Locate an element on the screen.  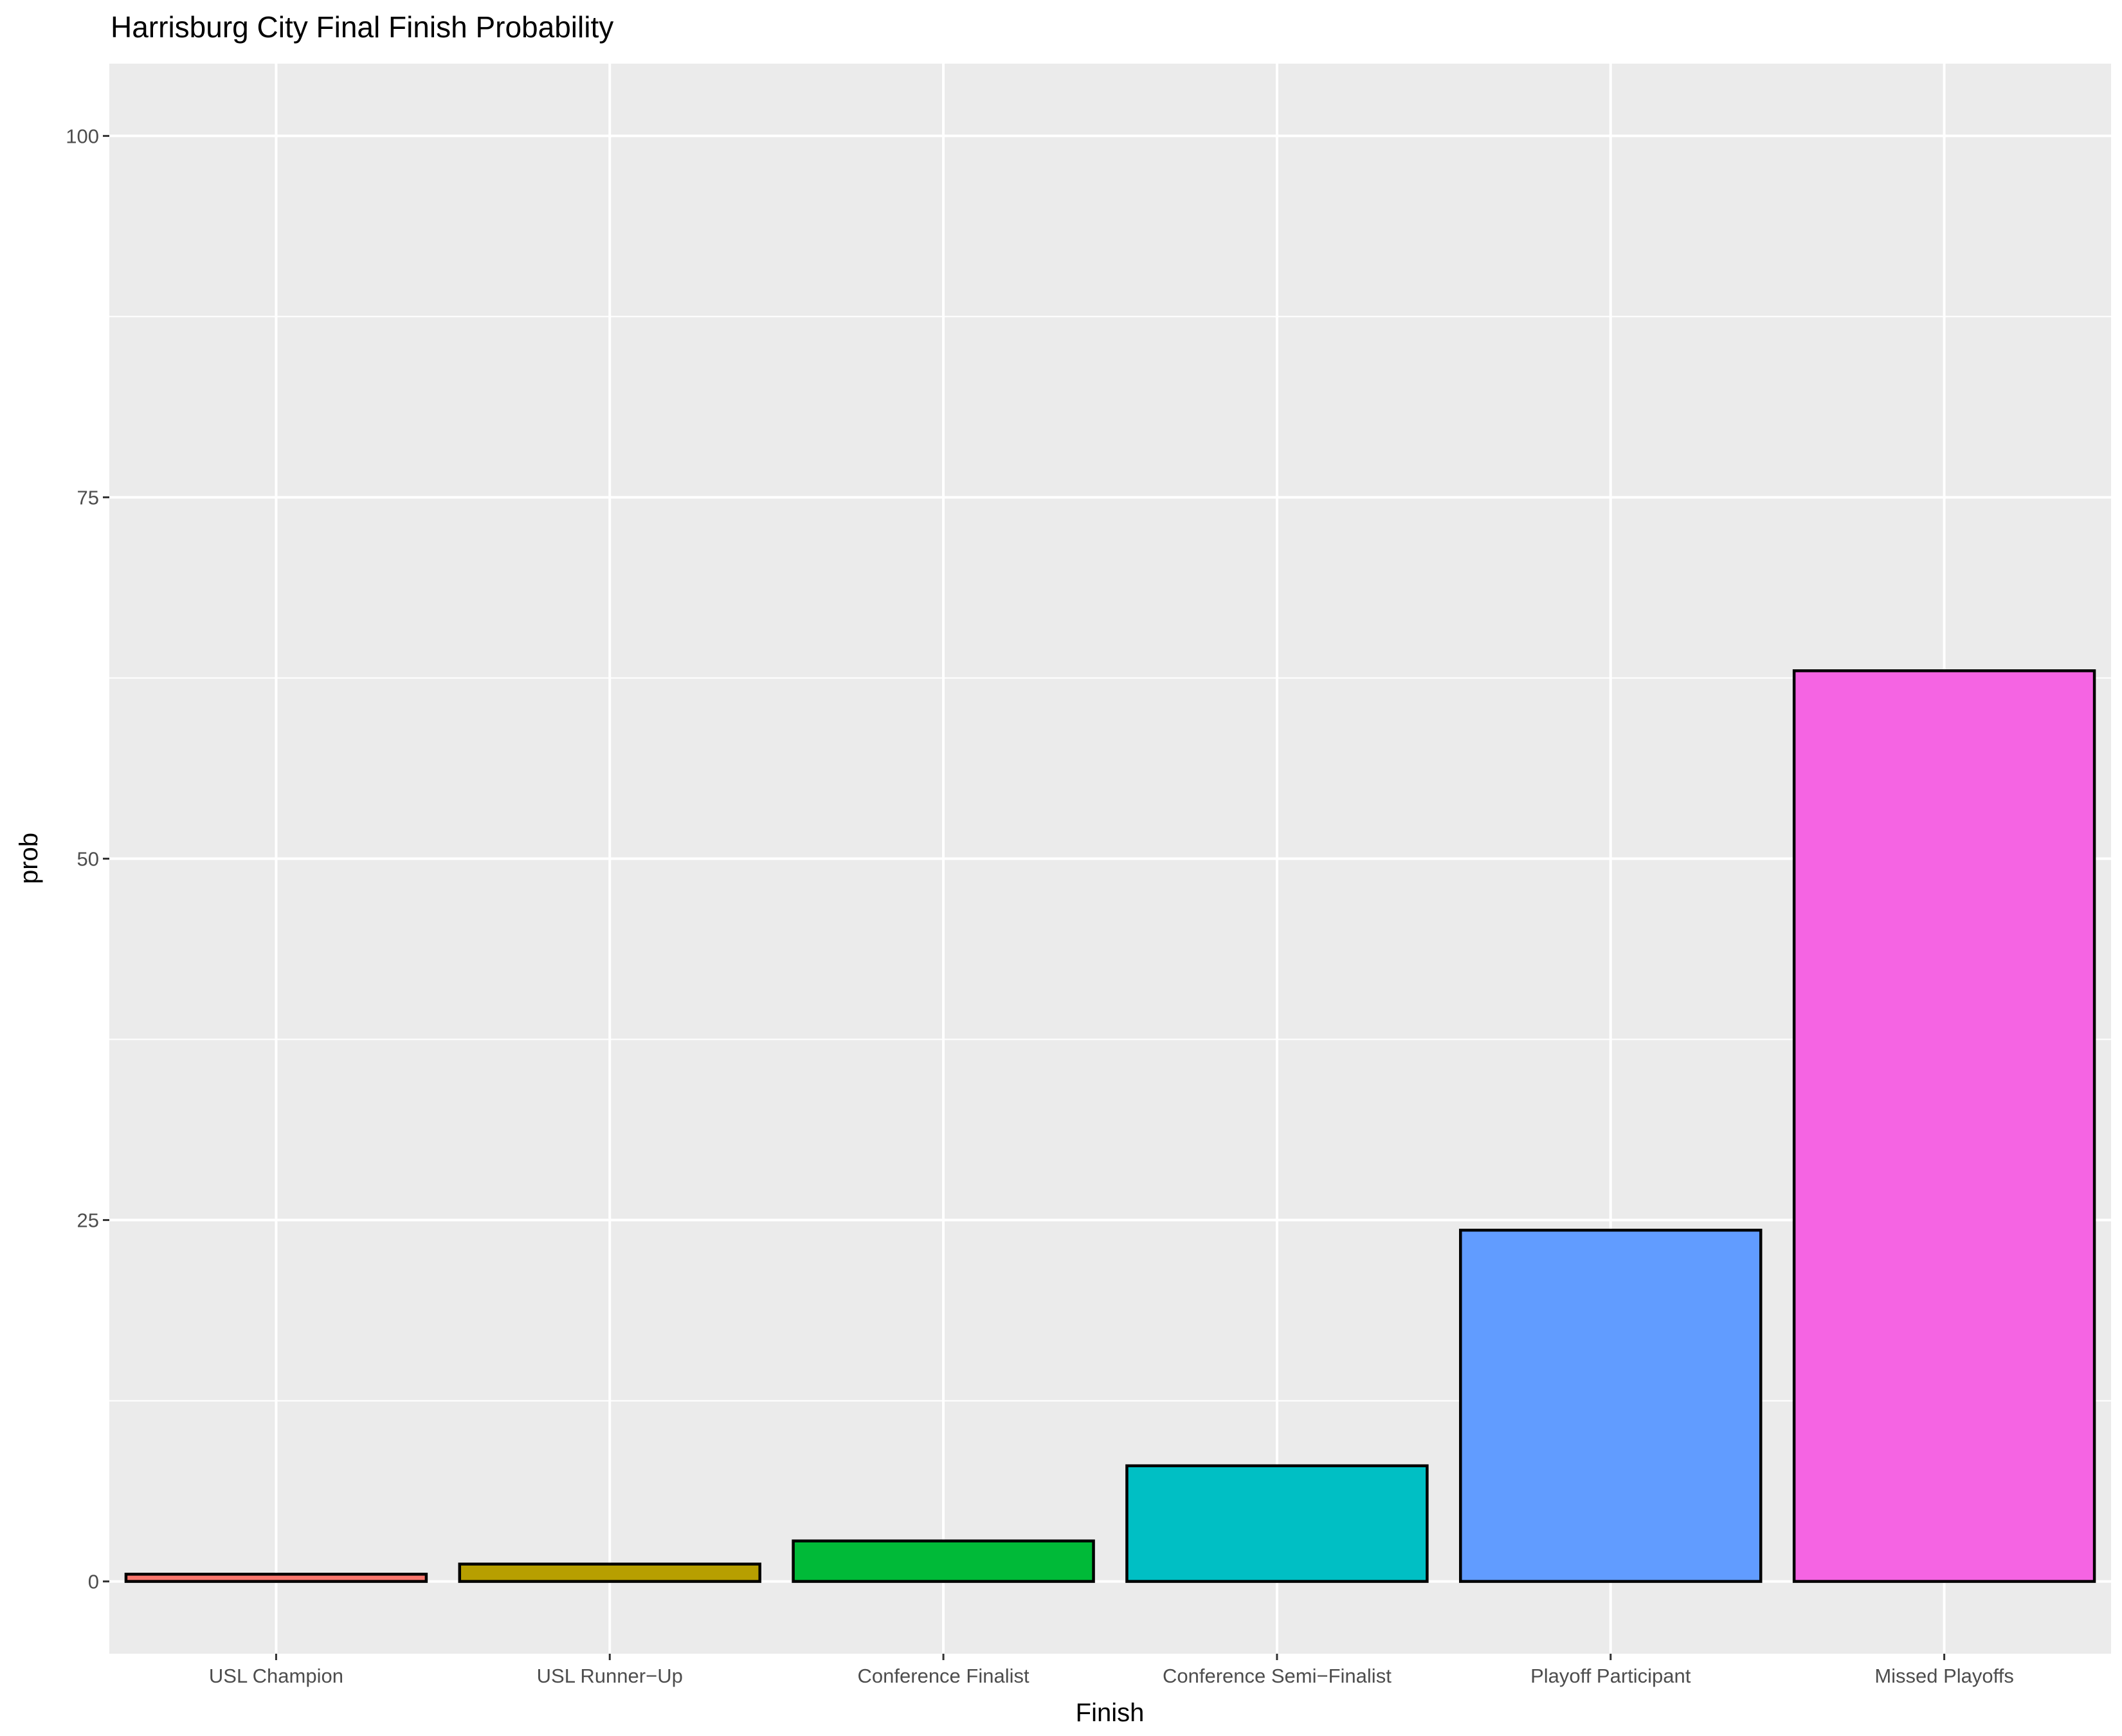
chart-title: Harrisburg City Final Finish Probability is located at coordinates (362, 27).